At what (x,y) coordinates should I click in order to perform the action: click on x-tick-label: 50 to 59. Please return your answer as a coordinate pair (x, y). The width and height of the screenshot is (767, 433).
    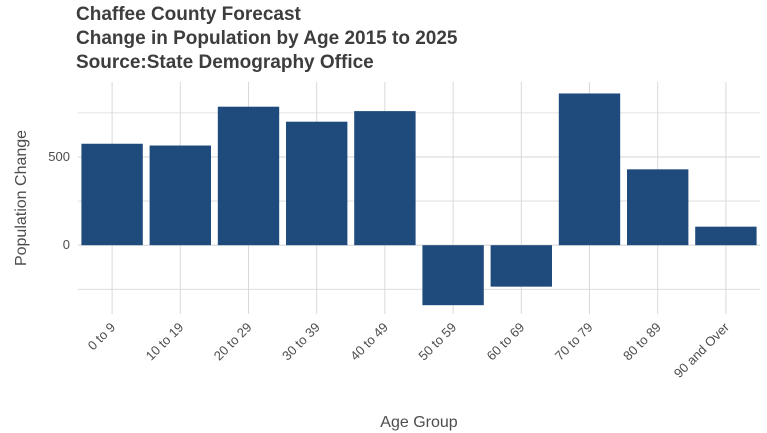
    Looking at the image, I should click on (437, 342).